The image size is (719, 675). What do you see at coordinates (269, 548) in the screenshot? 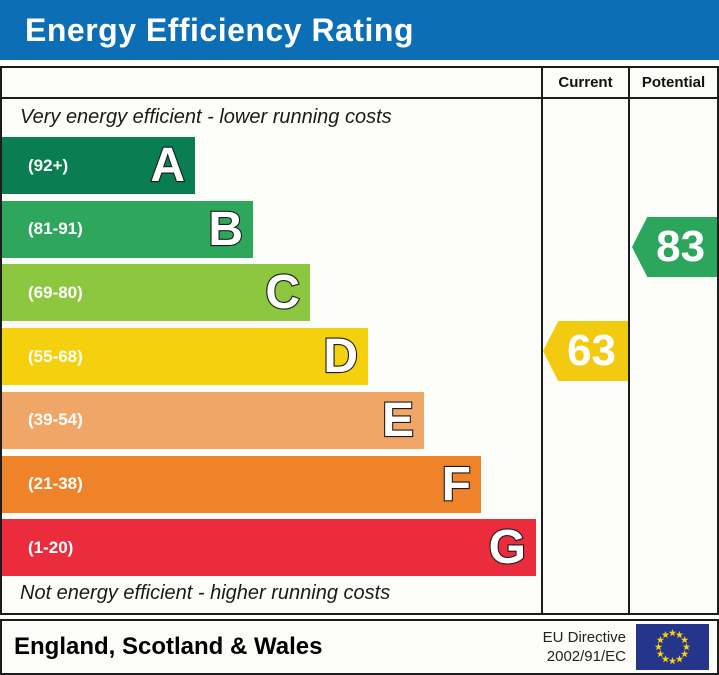
I see `band-g: (1-20) G` at bounding box center [269, 548].